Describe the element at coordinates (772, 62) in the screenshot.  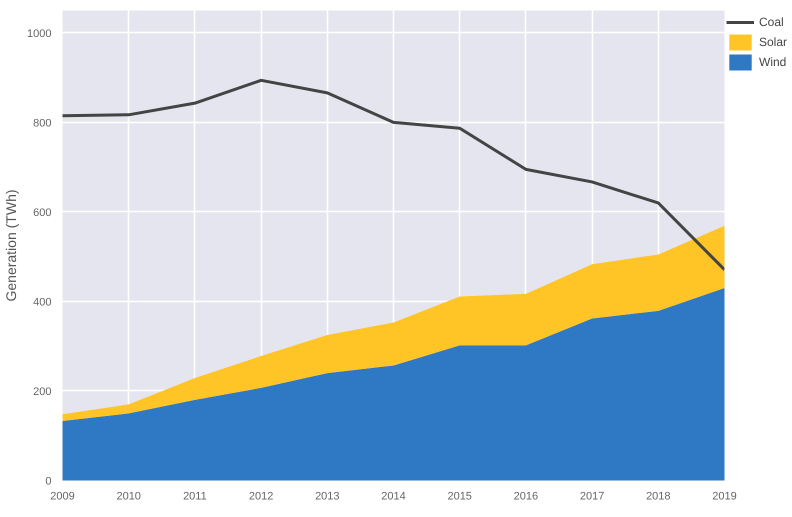
I see `legend-label: Wind` at that location.